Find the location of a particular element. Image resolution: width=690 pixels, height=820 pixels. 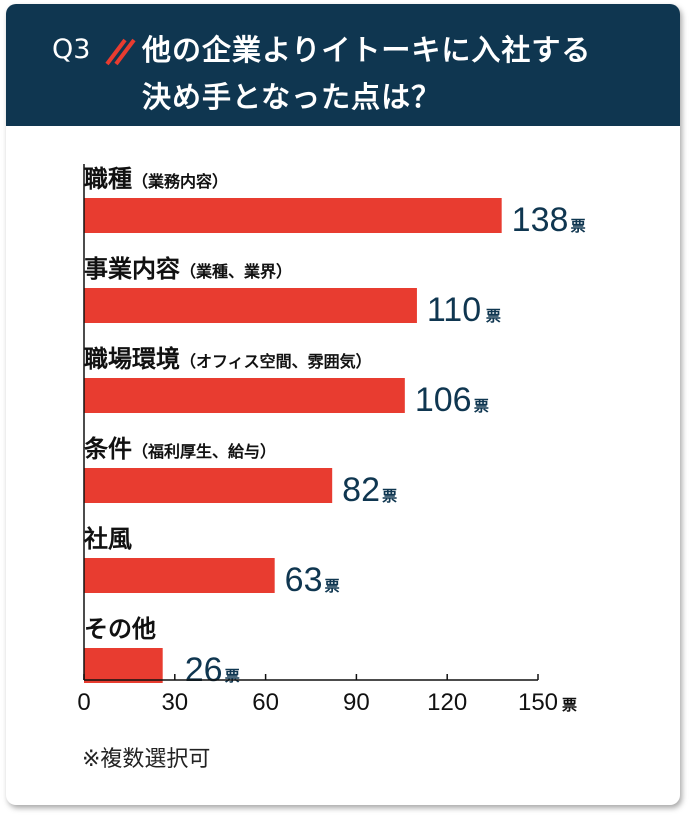

header-banner: Q3 他の企業よりイトーキに入社する 決め手となった点は？ is located at coordinates (343, 65).